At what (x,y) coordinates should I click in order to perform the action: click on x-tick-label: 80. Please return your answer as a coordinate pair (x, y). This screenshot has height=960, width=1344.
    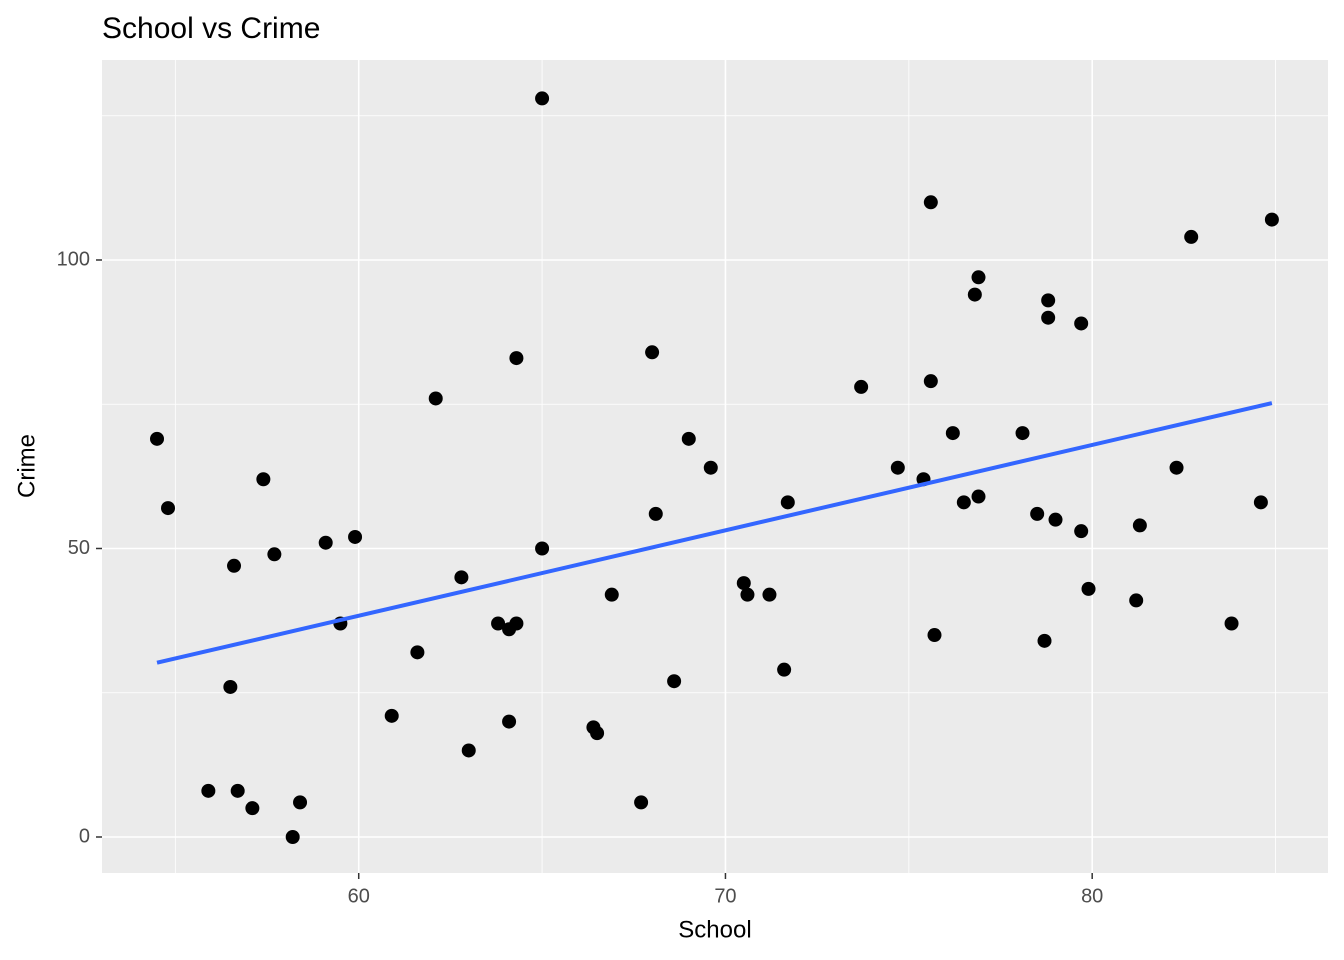
    Looking at the image, I should click on (1092, 896).